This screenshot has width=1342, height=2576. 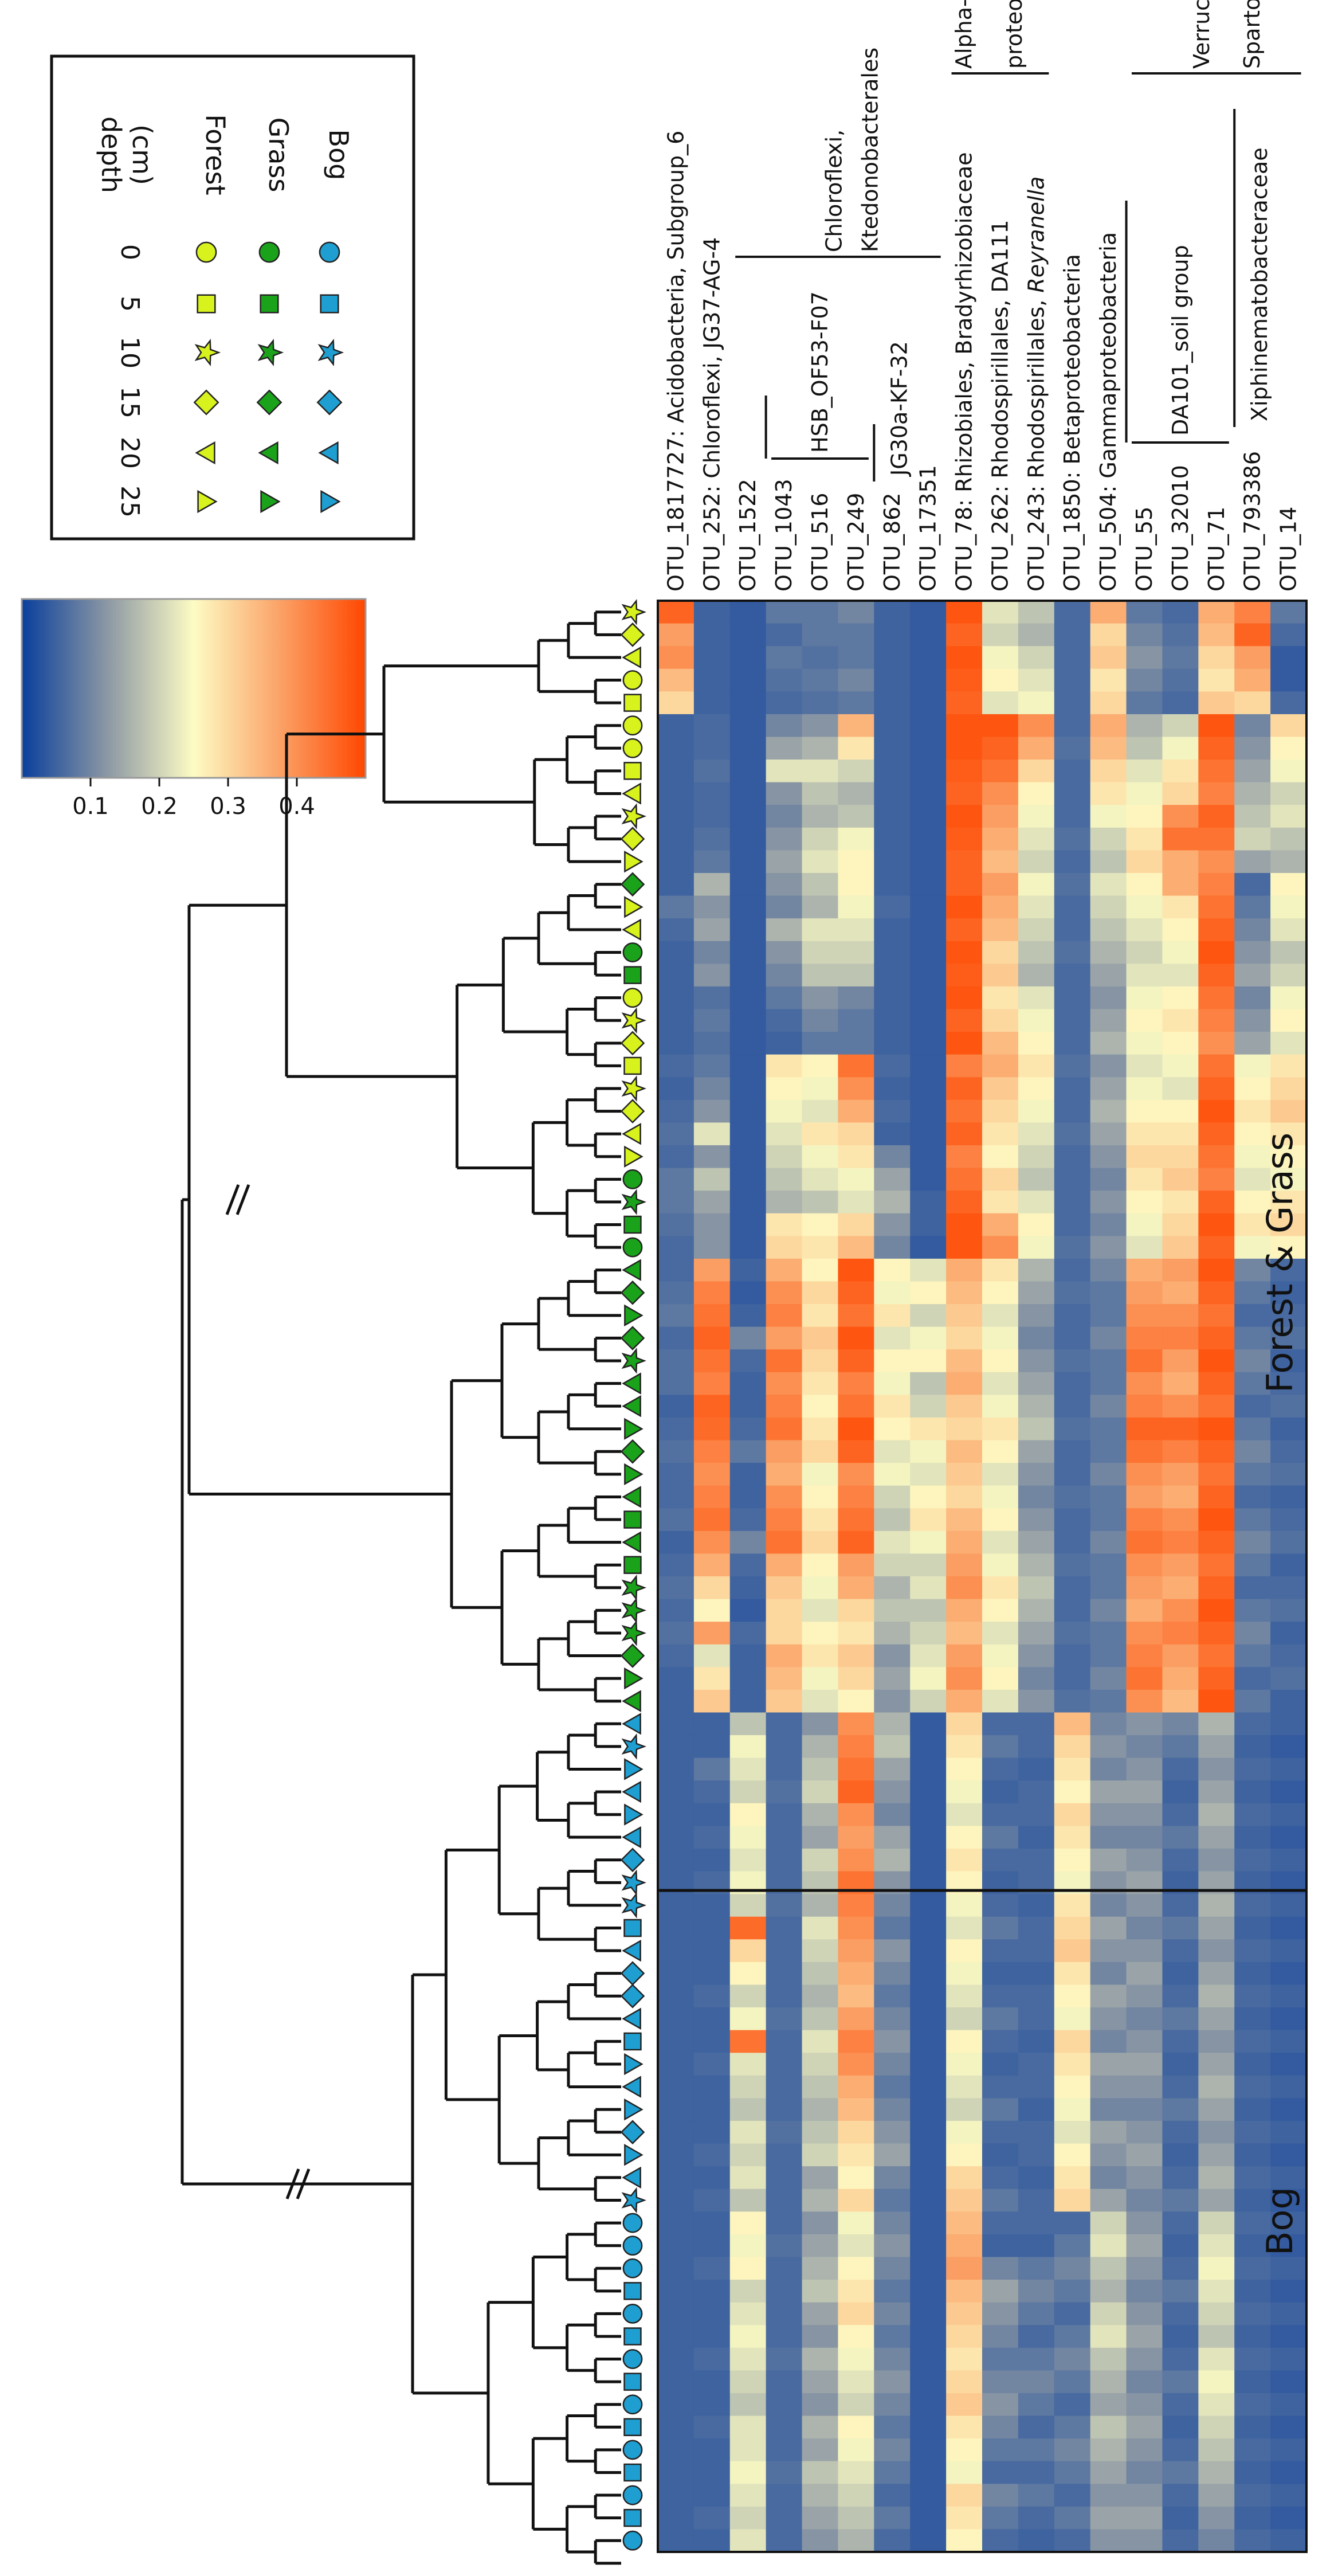 I want to click on axis-break, so click(x=243, y=1199).